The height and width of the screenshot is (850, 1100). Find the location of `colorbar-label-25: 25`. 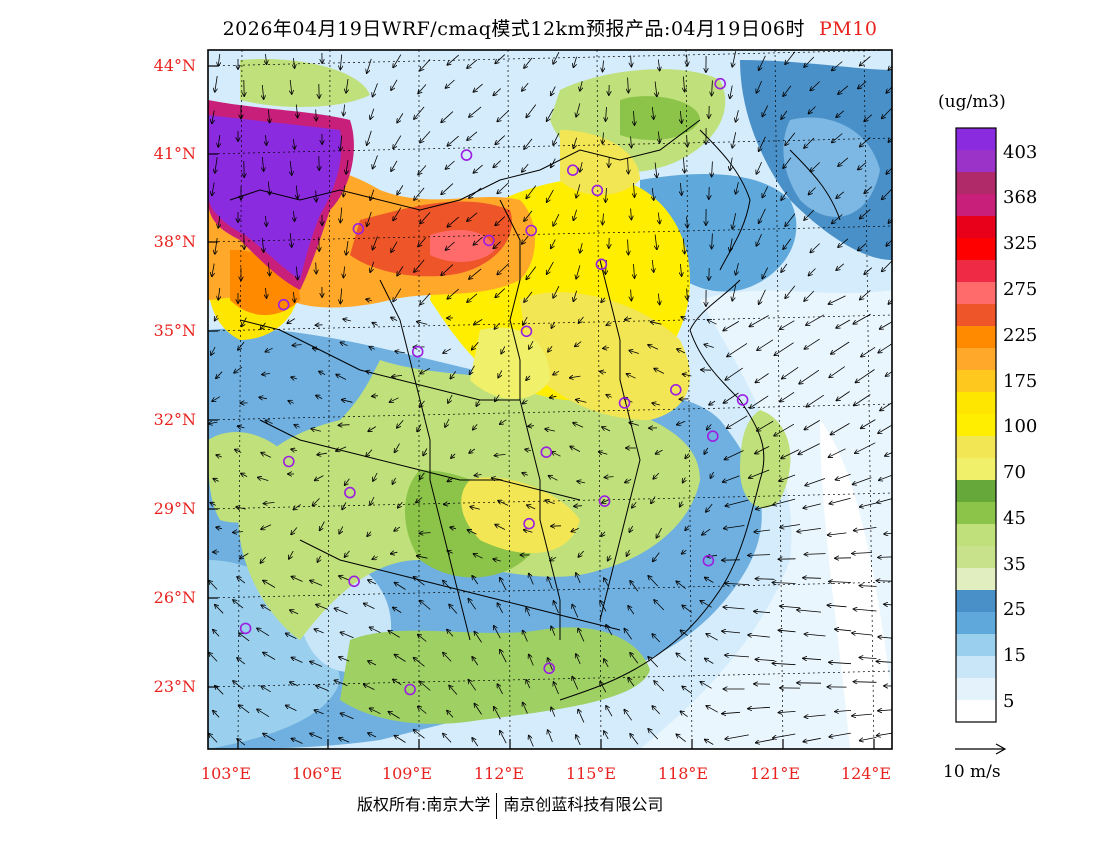

colorbar-label-25: 25 is located at coordinates (1014, 609).